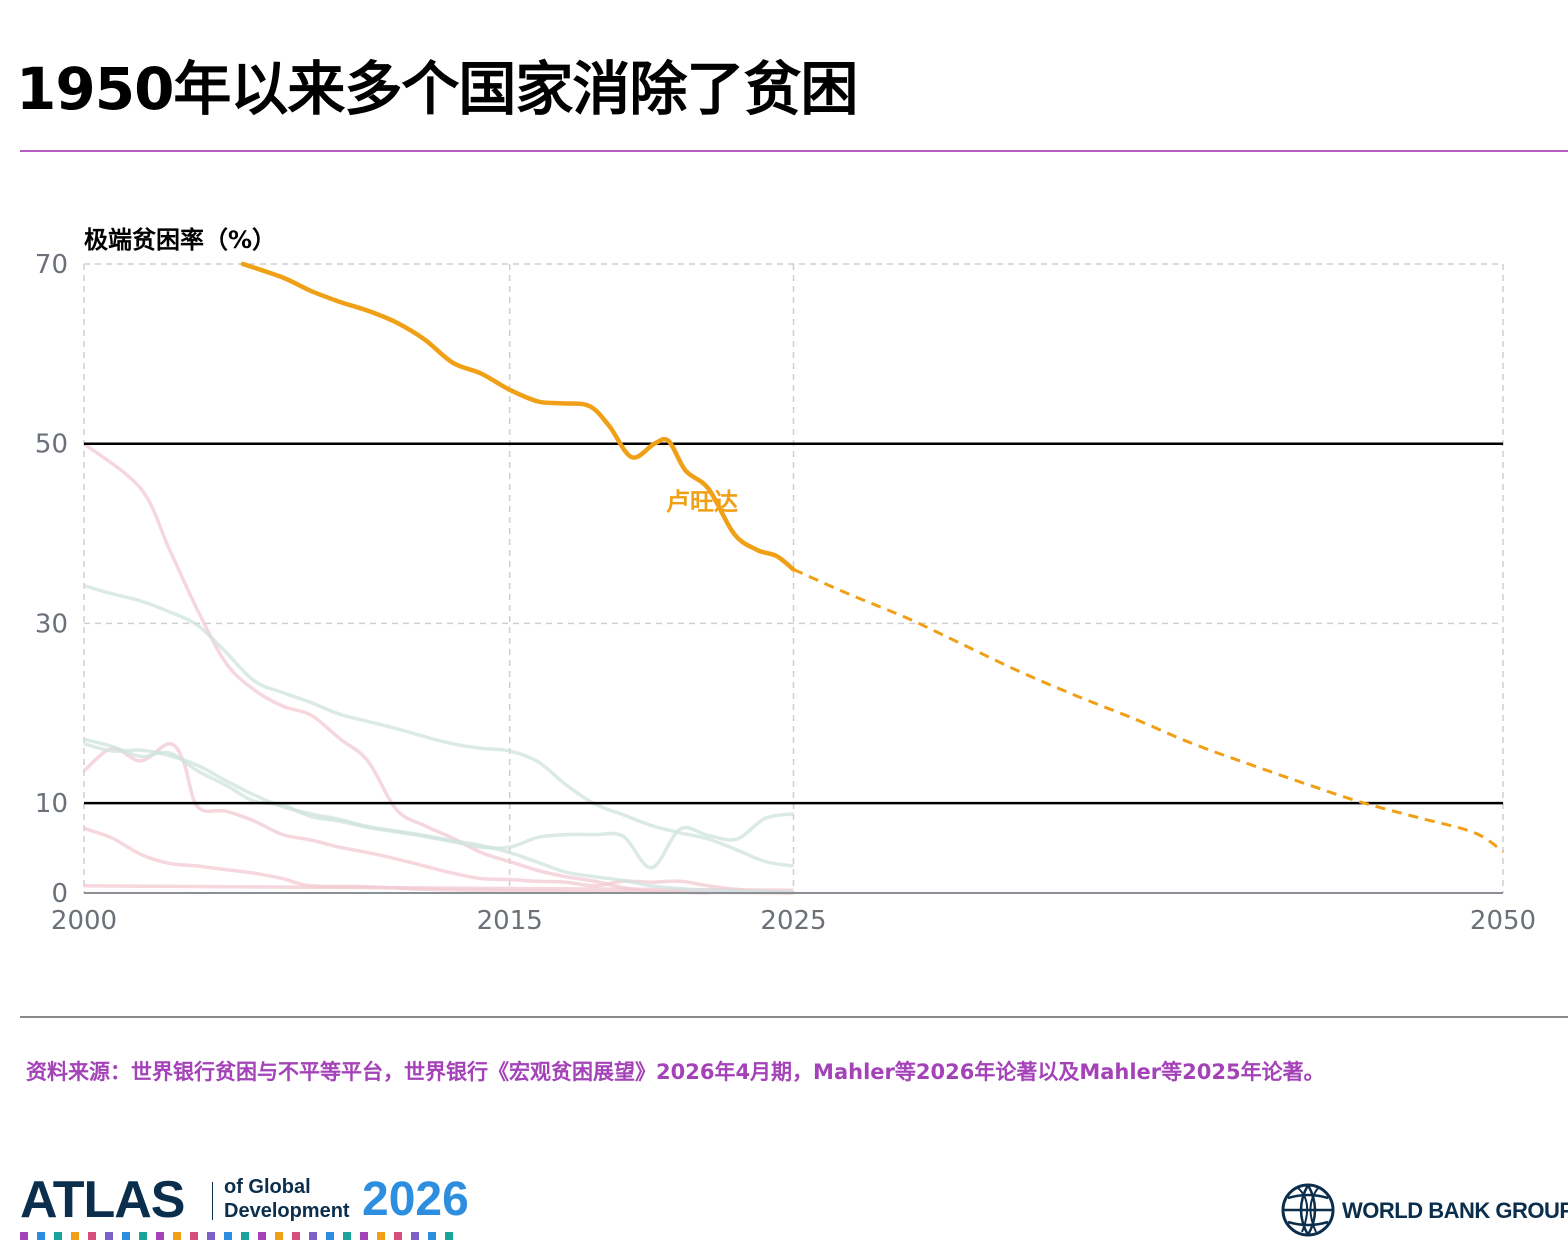  I want to click on x-tick-label: 2025, so click(793, 921).